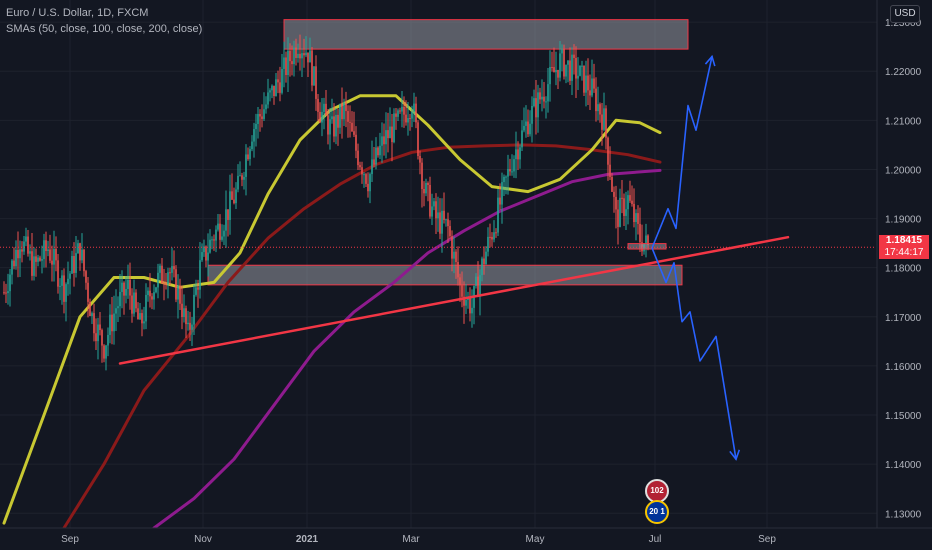  I want to click on event-label-us: 102, so click(657, 490).